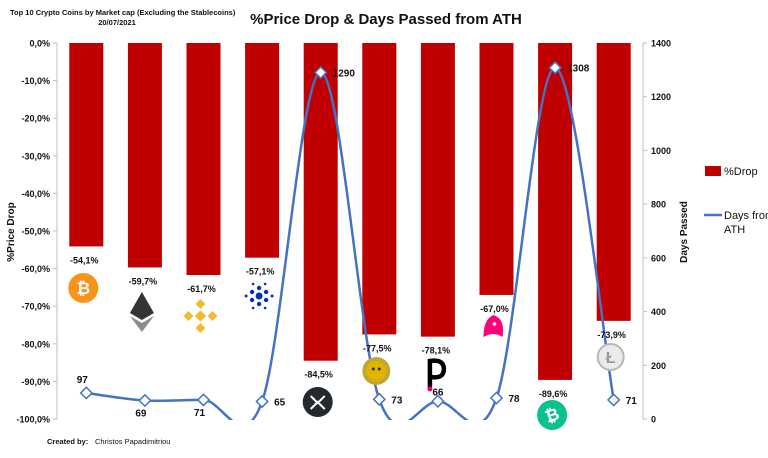 The width and height of the screenshot is (768, 458). I want to click on y-tick-label: -10,0%, so click(35, 81).